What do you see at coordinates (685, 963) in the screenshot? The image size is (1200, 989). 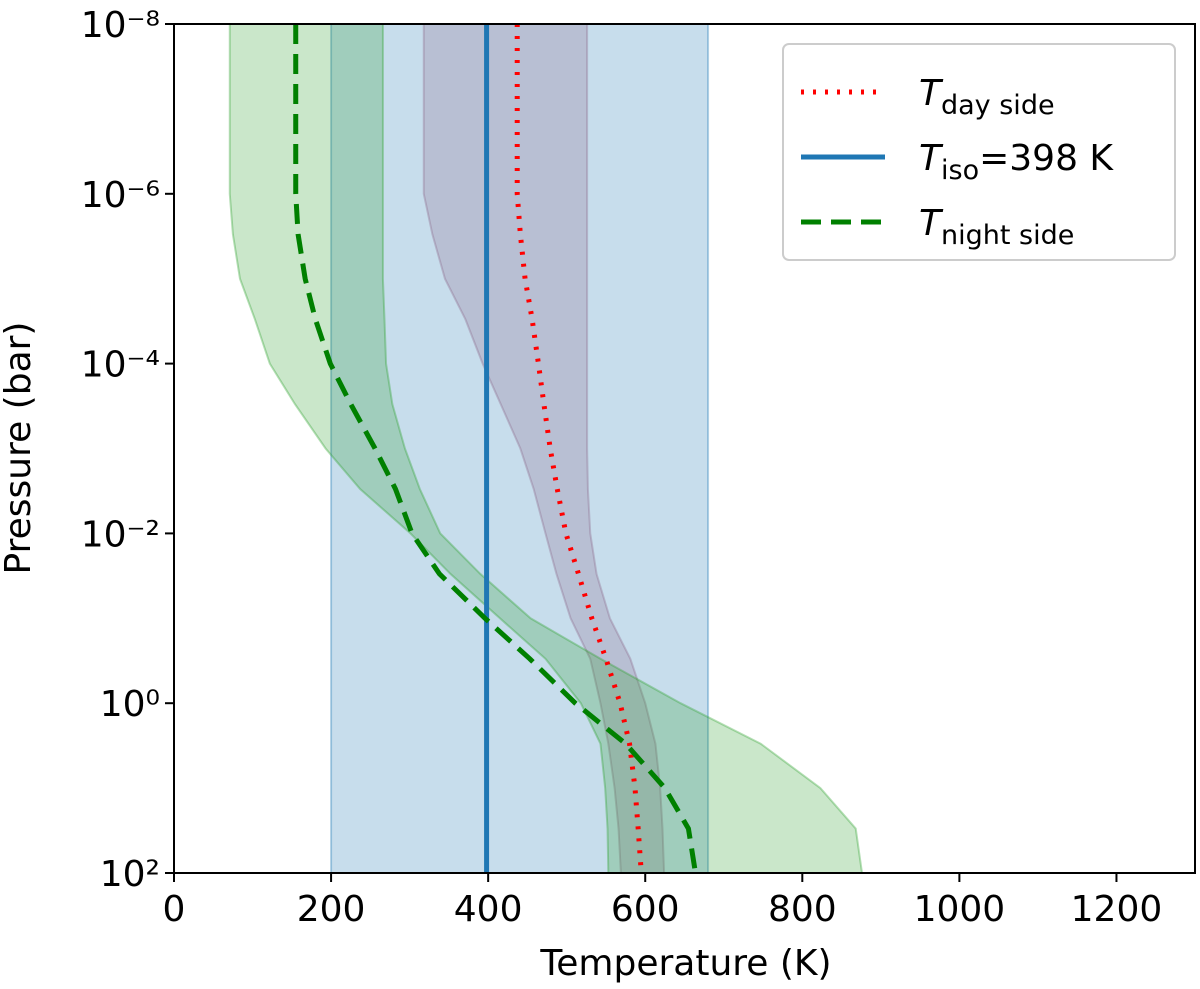 I see `x-axis-label: Temperature (K)` at bounding box center [685, 963].